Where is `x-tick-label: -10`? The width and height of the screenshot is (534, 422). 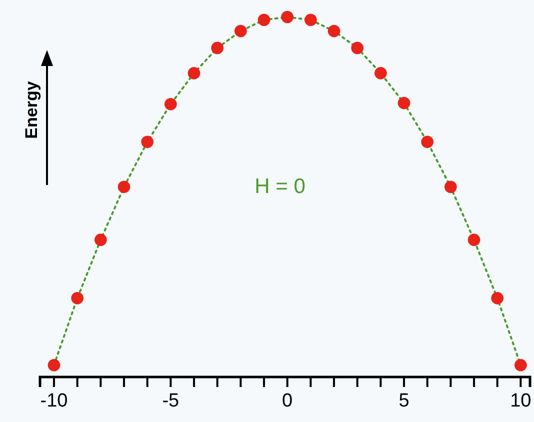 x-tick-label: -10 is located at coordinates (54, 401).